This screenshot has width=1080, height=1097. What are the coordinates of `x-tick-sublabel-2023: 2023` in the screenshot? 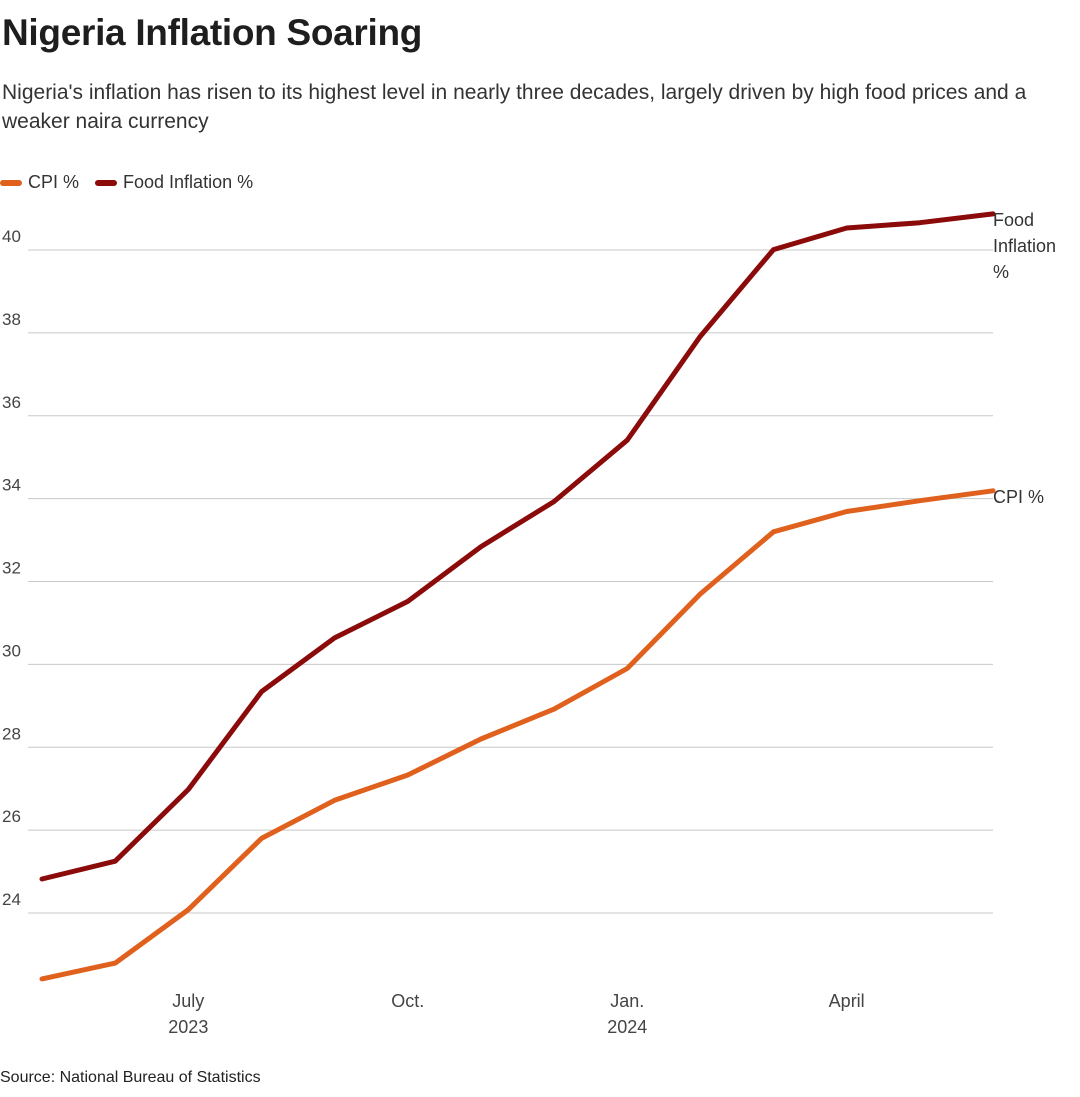 It's located at (188, 1027).